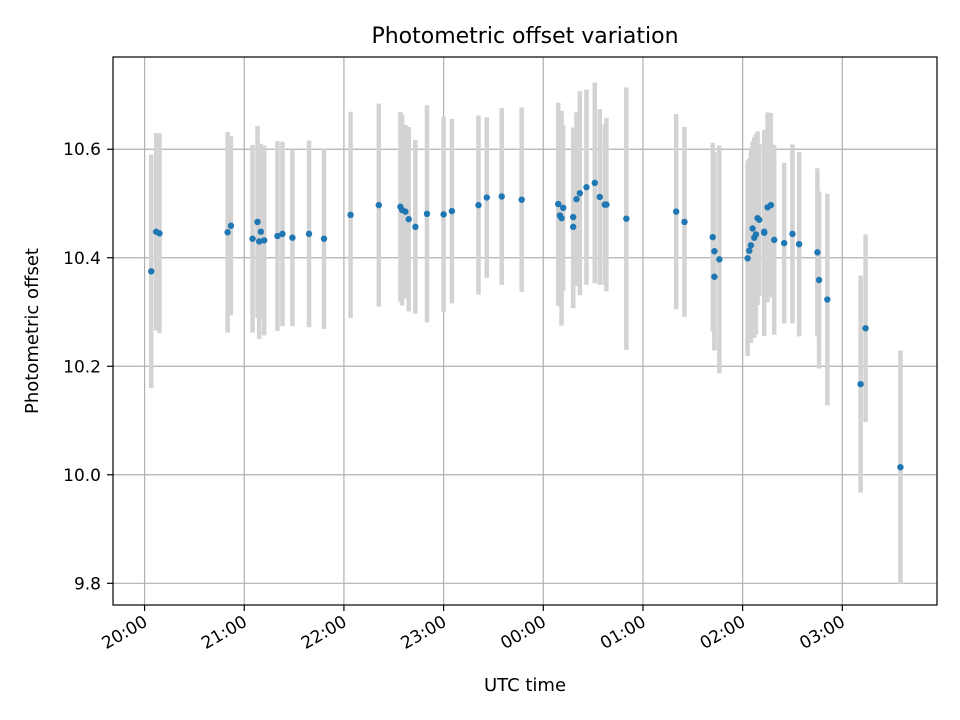 The image size is (960, 720). What do you see at coordinates (87, 584) in the screenshot?
I see `y-tick-label: 9.8` at bounding box center [87, 584].